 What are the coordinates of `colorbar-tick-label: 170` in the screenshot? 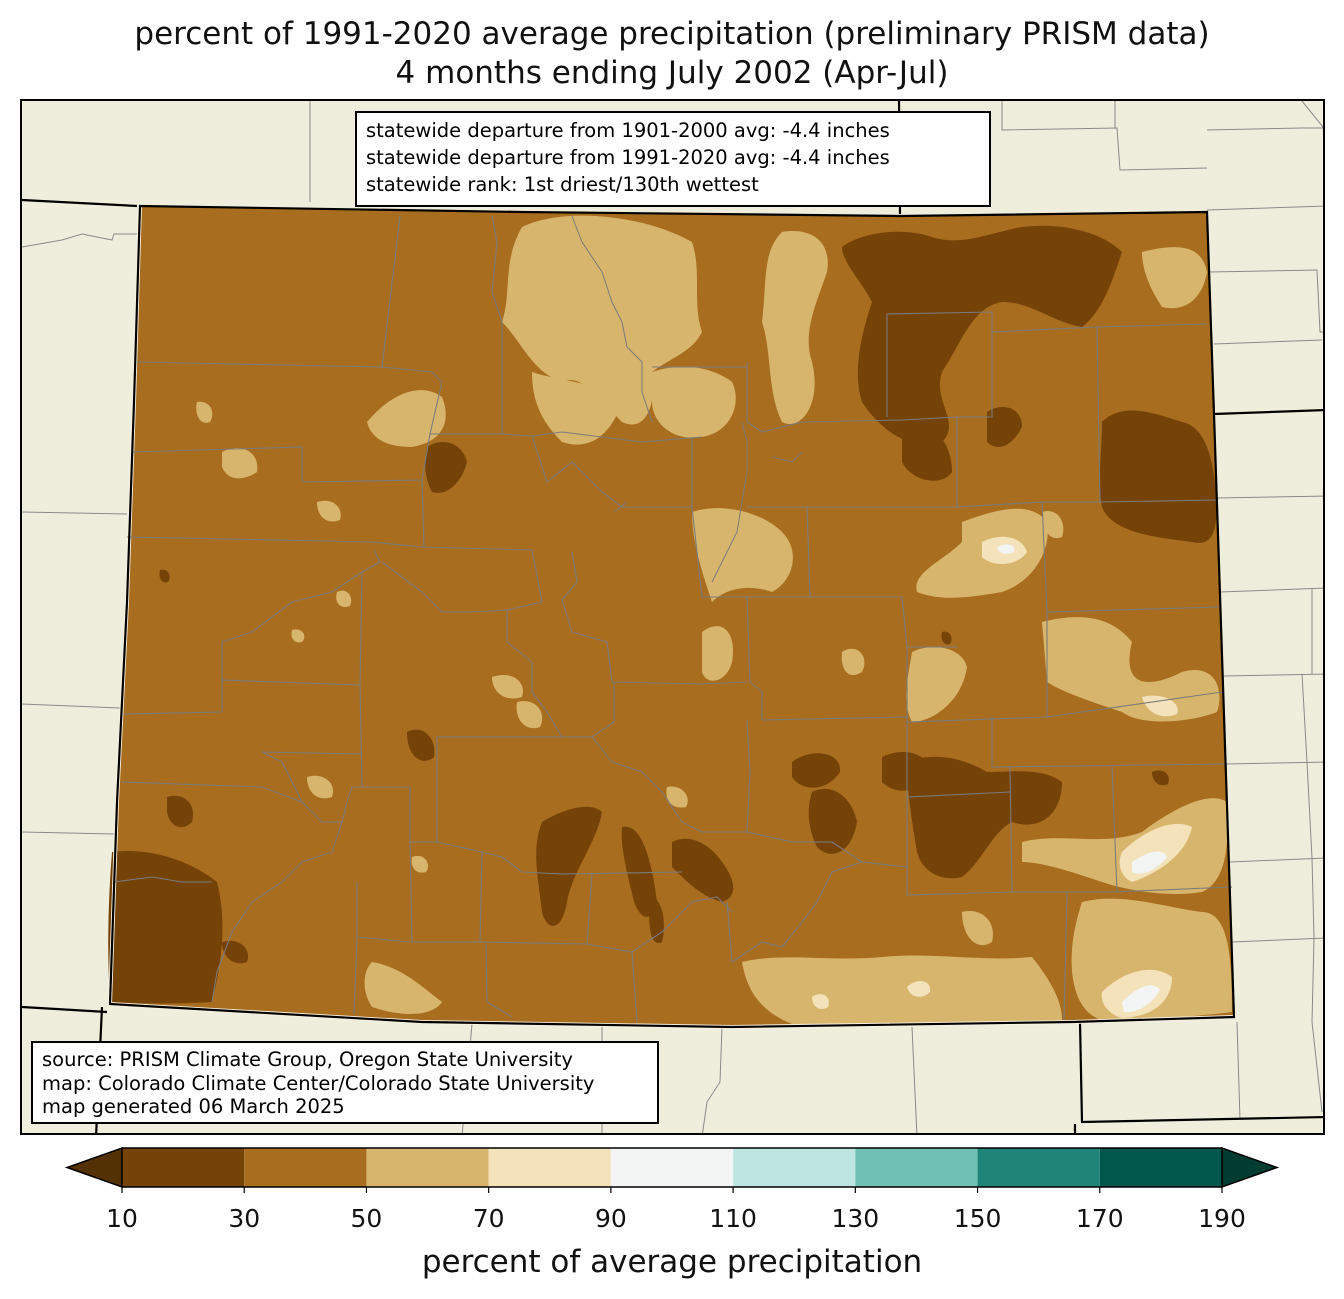 It's located at (1099, 1218).